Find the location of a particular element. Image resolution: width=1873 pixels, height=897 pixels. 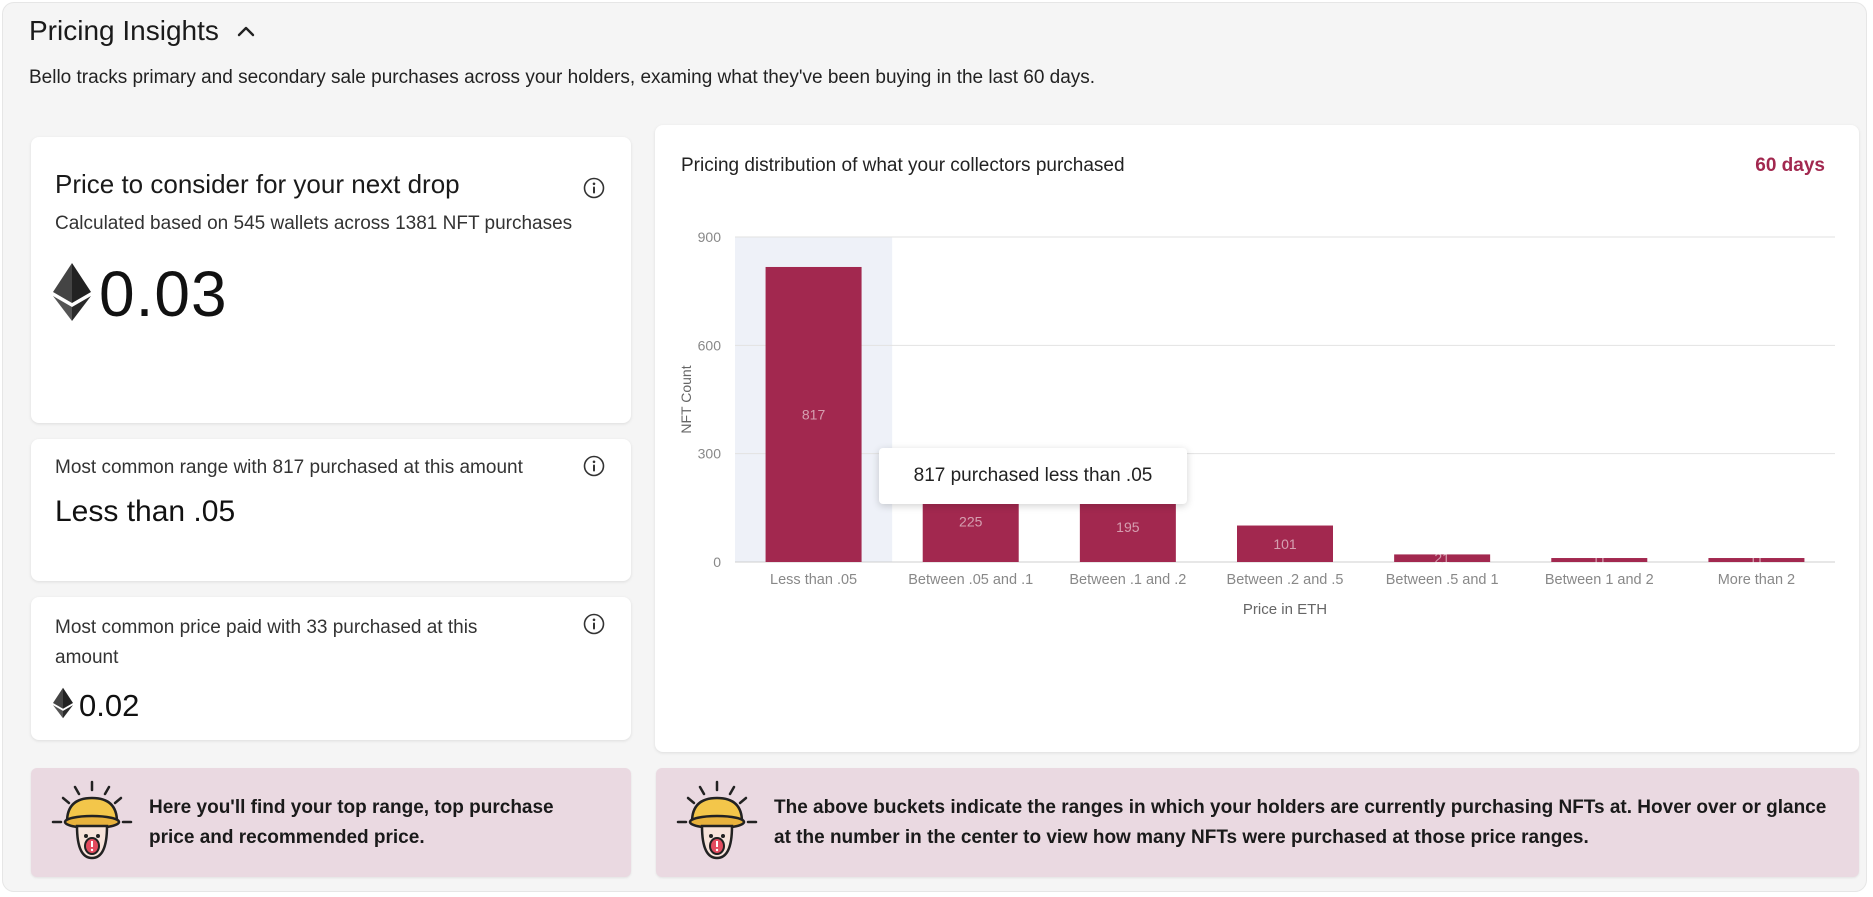

y-tick-label: 900 is located at coordinates (710, 237).